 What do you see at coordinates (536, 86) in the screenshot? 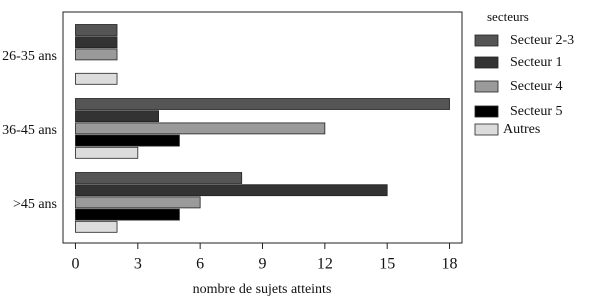
I see `legend-label: Secteur 4` at bounding box center [536, 86].